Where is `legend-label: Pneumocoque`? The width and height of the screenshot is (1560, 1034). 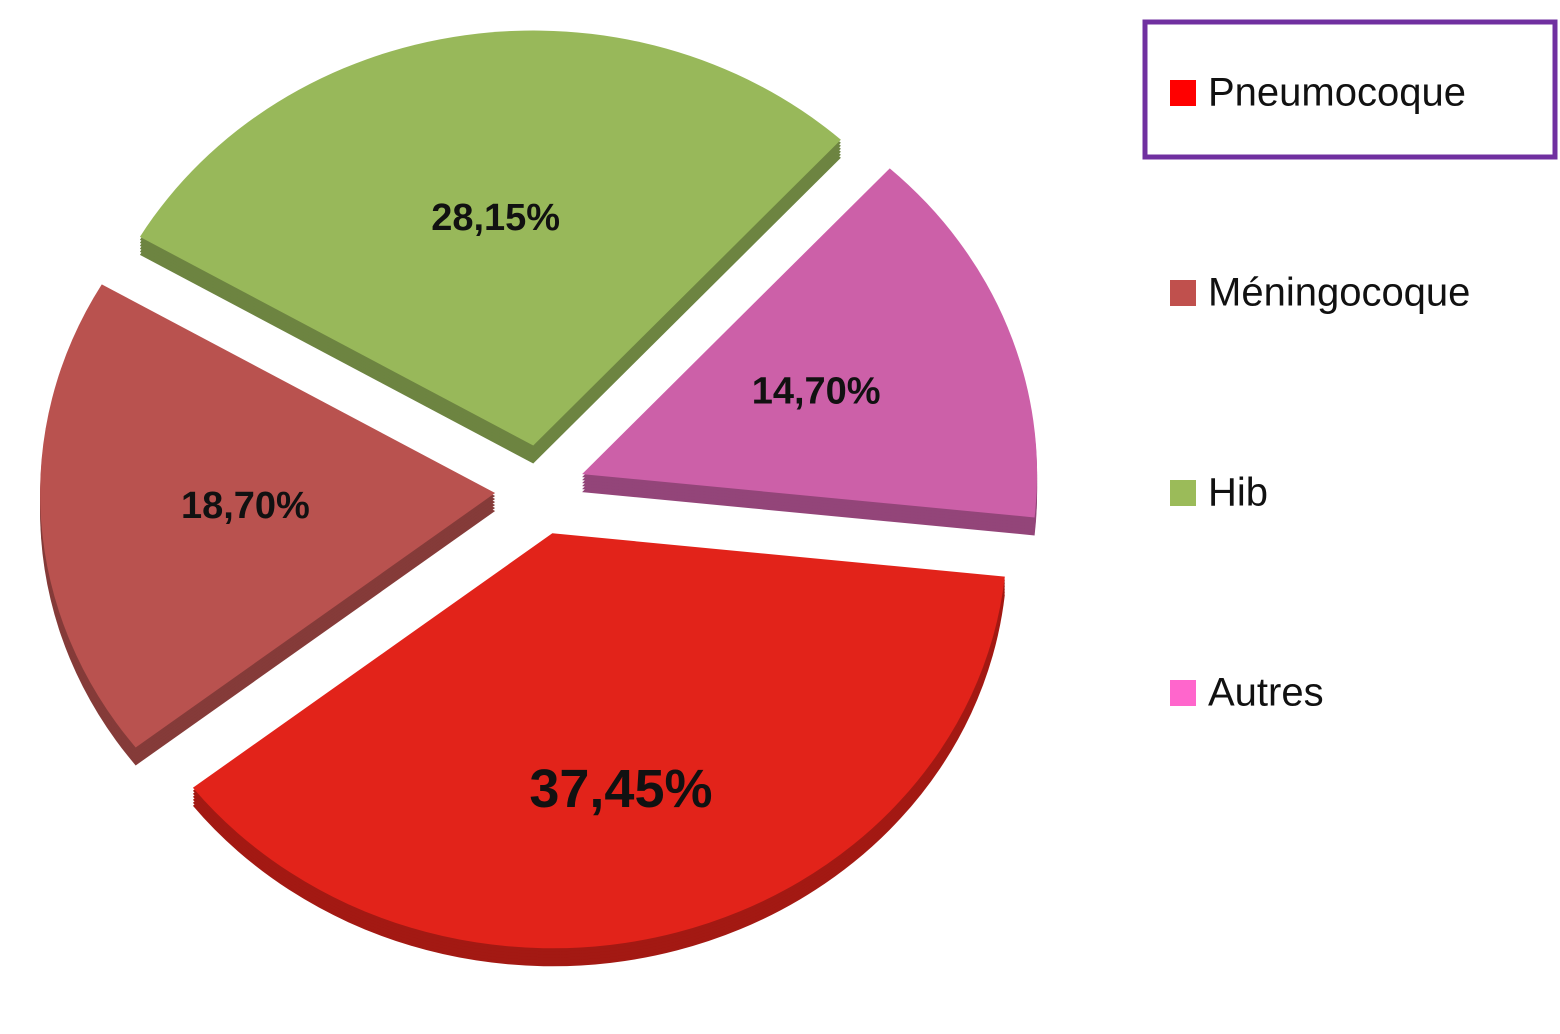
legend-label: Pneumocoque is located at coordinates (1337, 93).